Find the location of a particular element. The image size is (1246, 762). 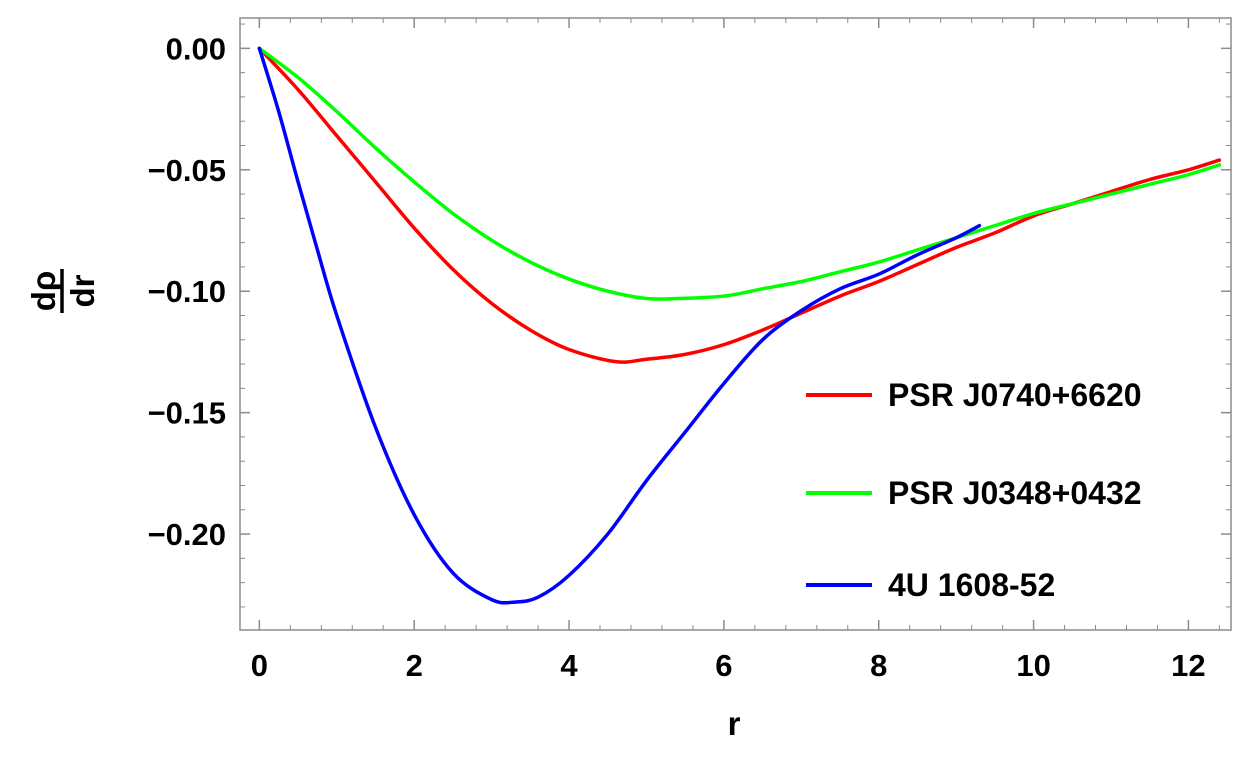

legend: PSR J0740+6620 PSR J0348+0432 4U 1608-52 is located at coordinates (974, 490).